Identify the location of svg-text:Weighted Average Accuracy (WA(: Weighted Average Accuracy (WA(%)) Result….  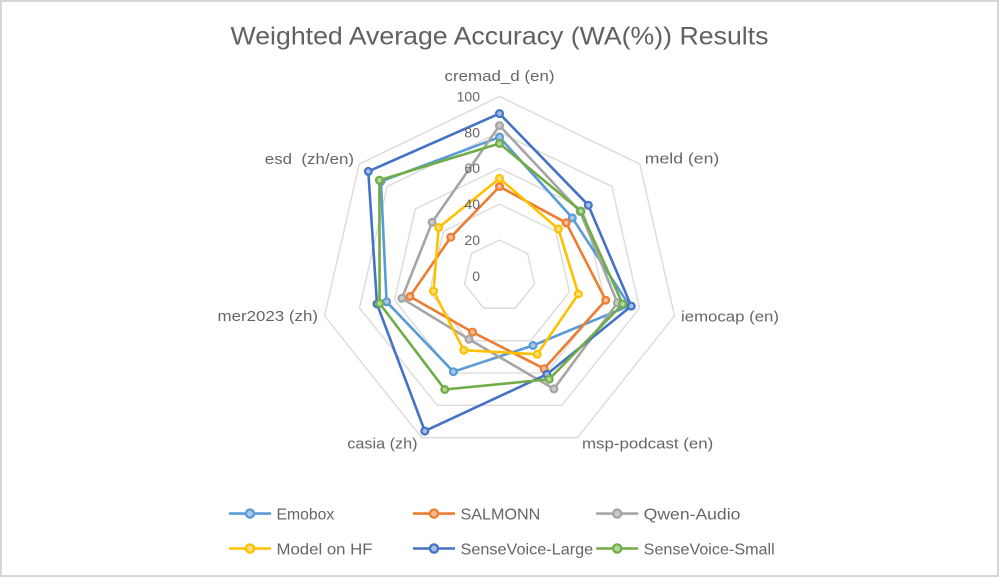
(500, 36).